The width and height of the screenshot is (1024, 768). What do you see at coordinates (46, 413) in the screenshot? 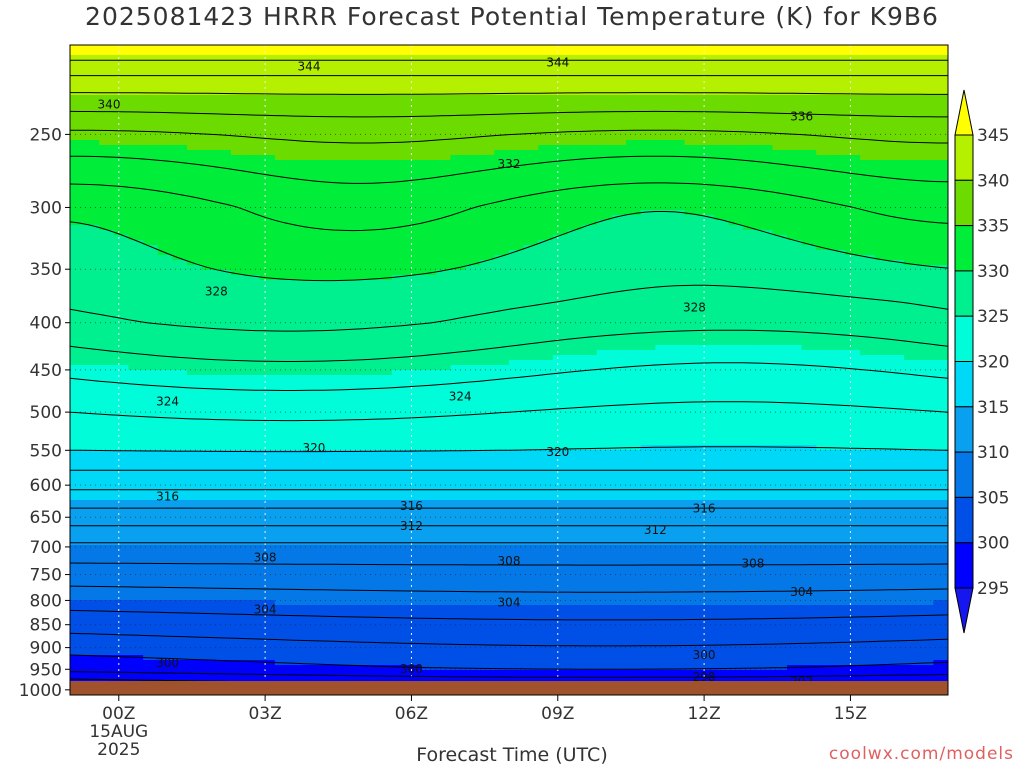
I see `y-tick-label: 500` at bounding box center [46, 413].